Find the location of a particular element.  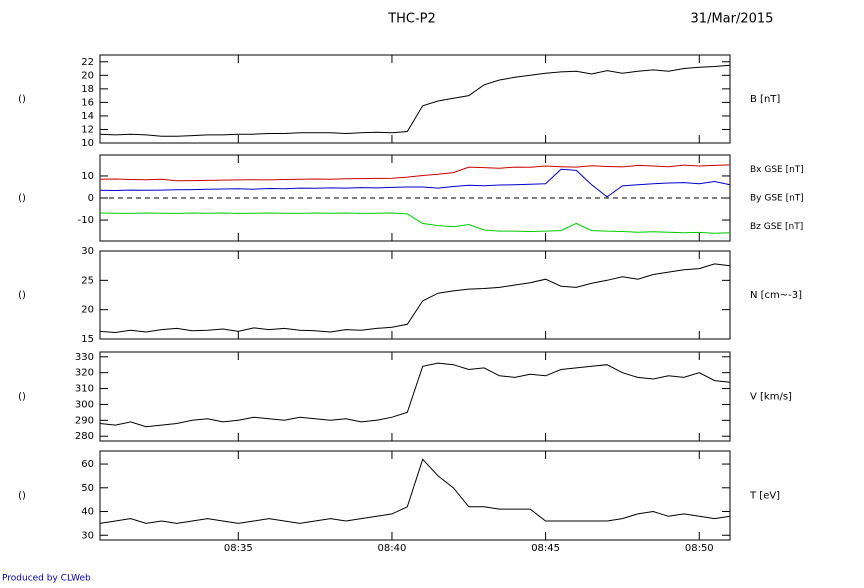

y-tick-label: 310 is located at coordinates (84, 389).